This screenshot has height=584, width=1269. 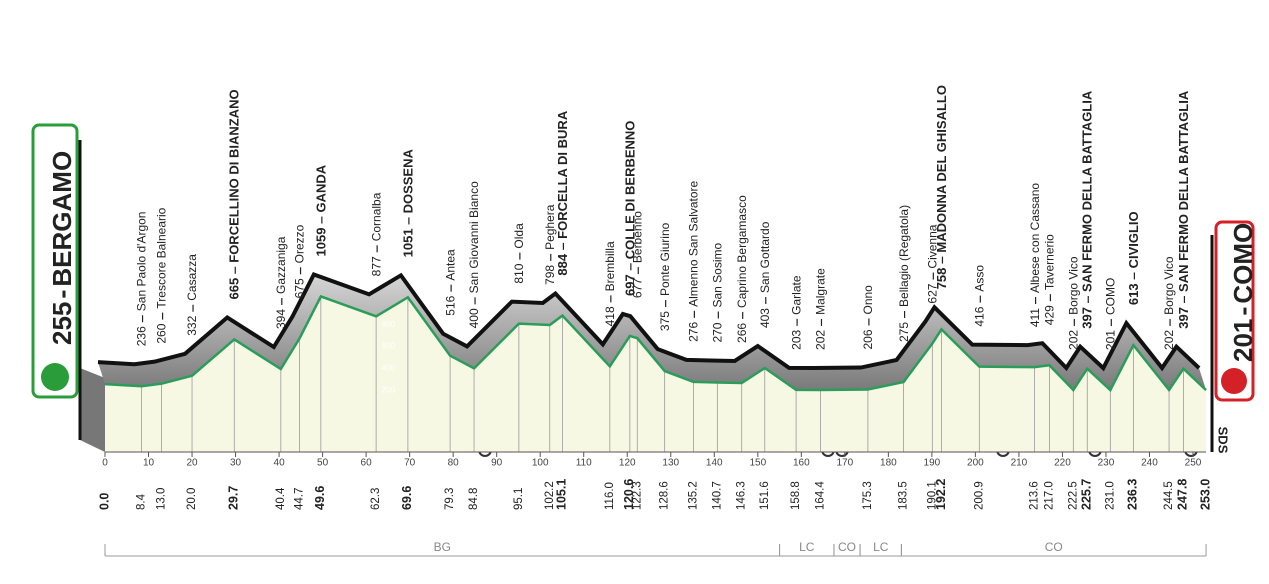 I want to click on km-label: 0.0, so click(x=104, y=501).